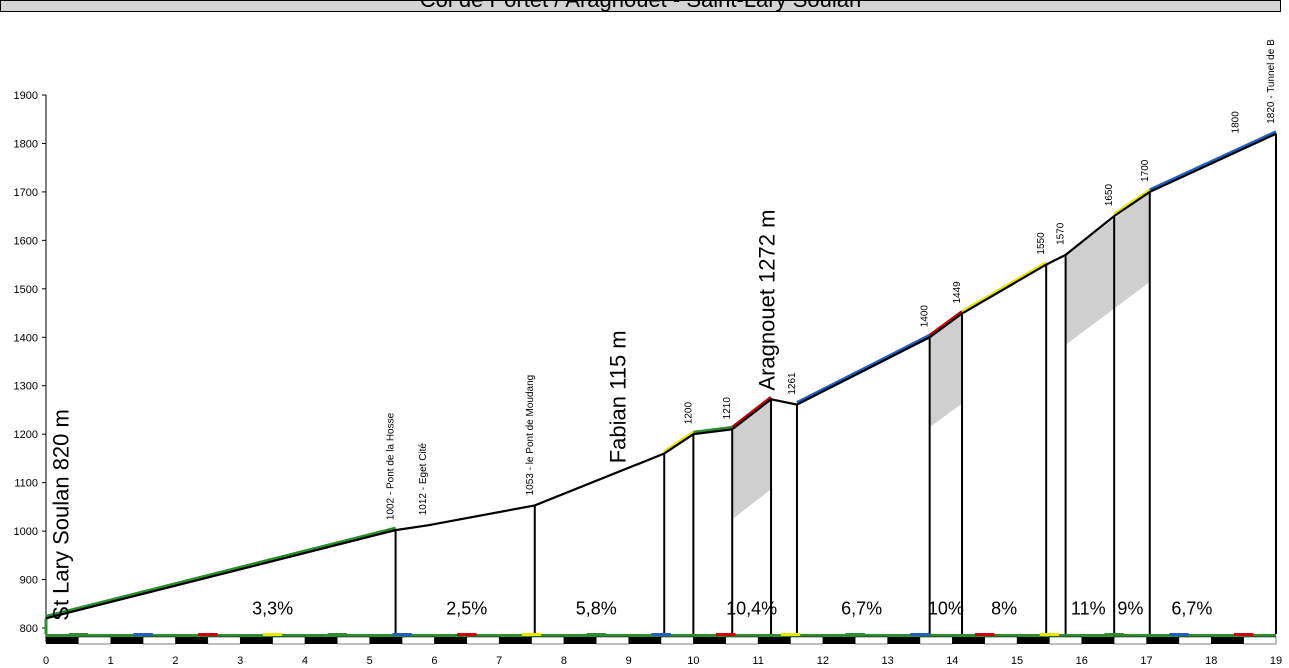 This screenshot has width=1289, height=668. What do you see at coordinates (175, 661) in the screenshot?
I see `x-tick-label: 2` at bounding box center [175, 661].